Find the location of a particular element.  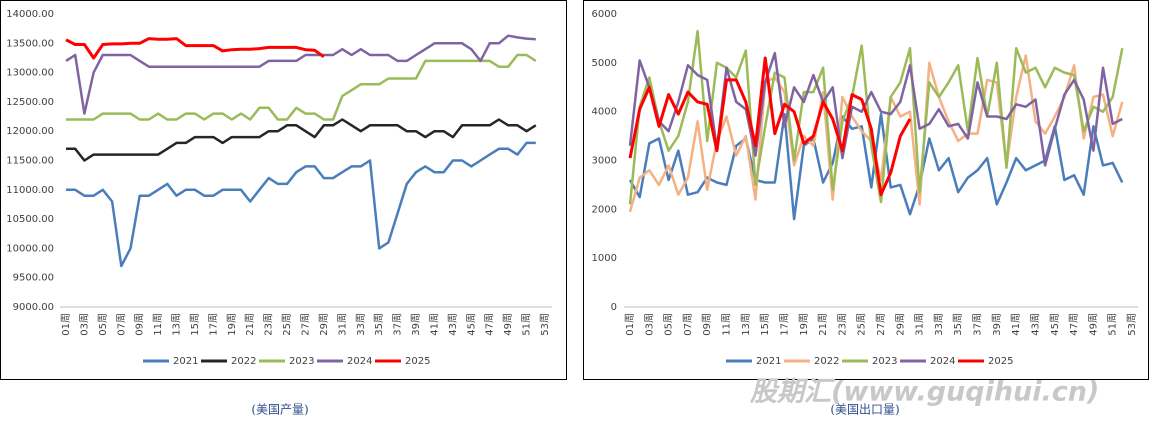

y-tick-label: 1000 is located at coordinates (604, 258).